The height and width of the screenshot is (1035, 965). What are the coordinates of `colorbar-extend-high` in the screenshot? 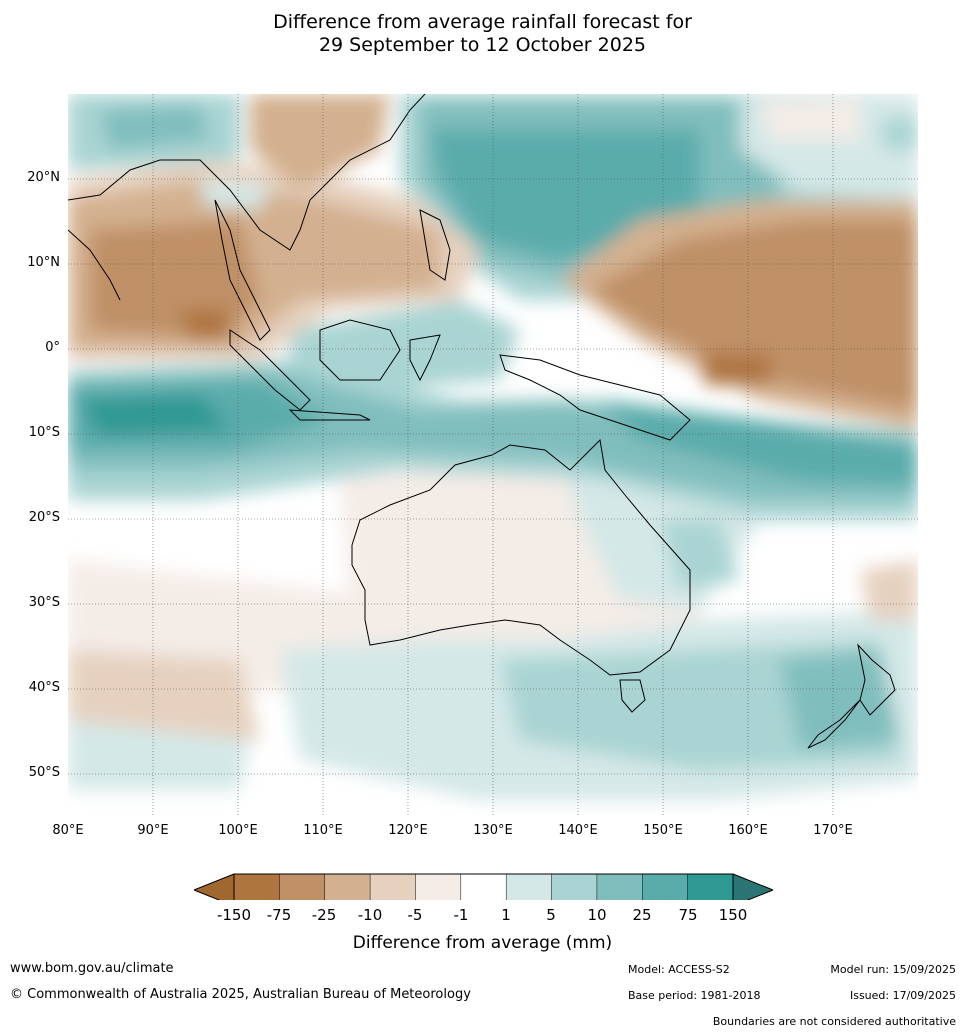 It's located at (753, 887).